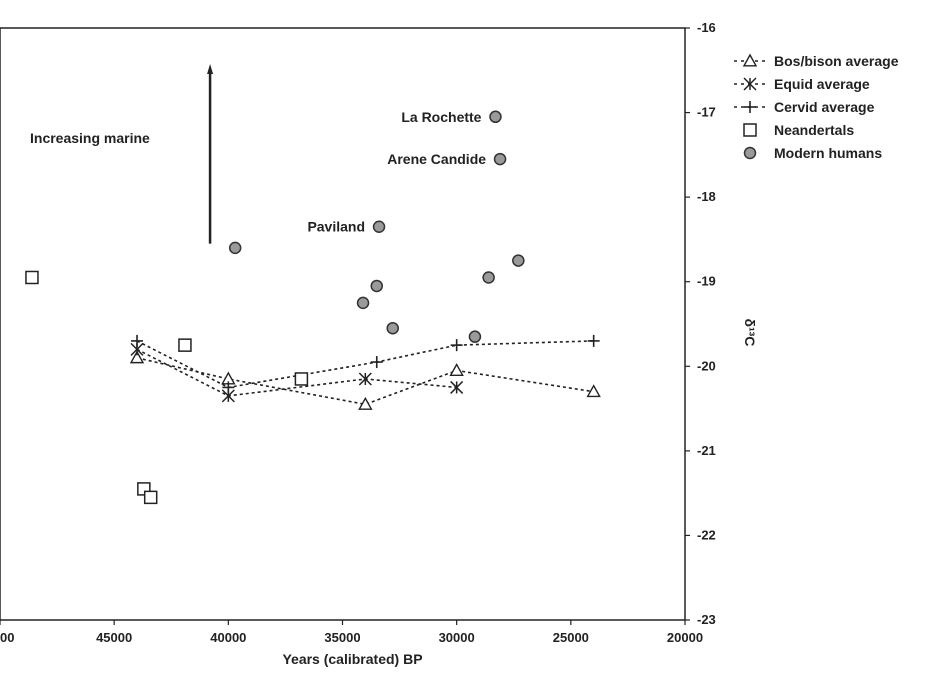  What do you see at coordinates (706, 196) in the screenshot?
I see `y-tick-label: -18` at bounding box center [706, 196].